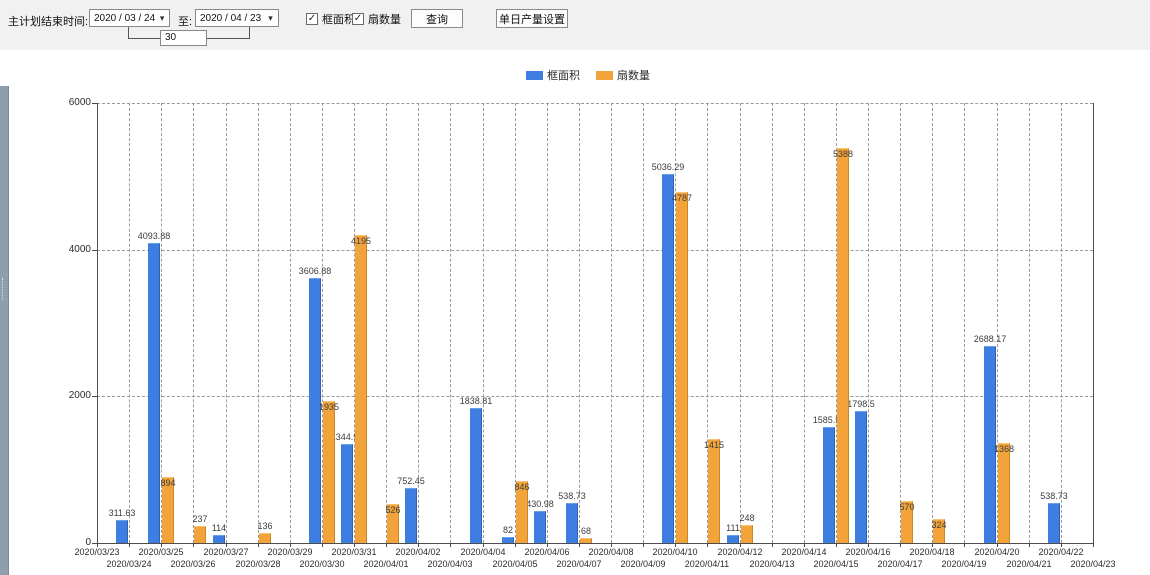 This screenshot has width=1150, height=575. I want to click on bar-value-label: 5388, so click(843, 154).